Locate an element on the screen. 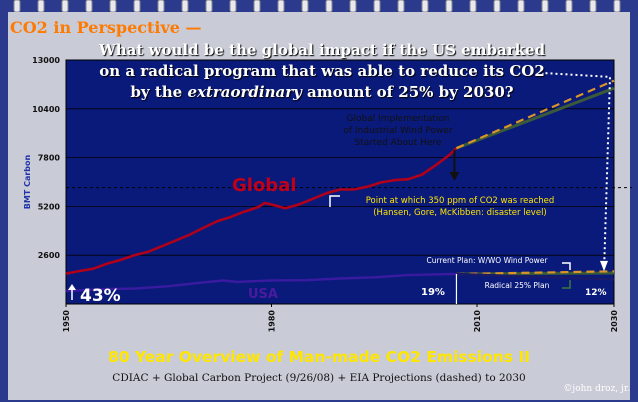 This screenshot has height=402, width=638. wind-note-arrow-head is located at coordinates (454, 176).